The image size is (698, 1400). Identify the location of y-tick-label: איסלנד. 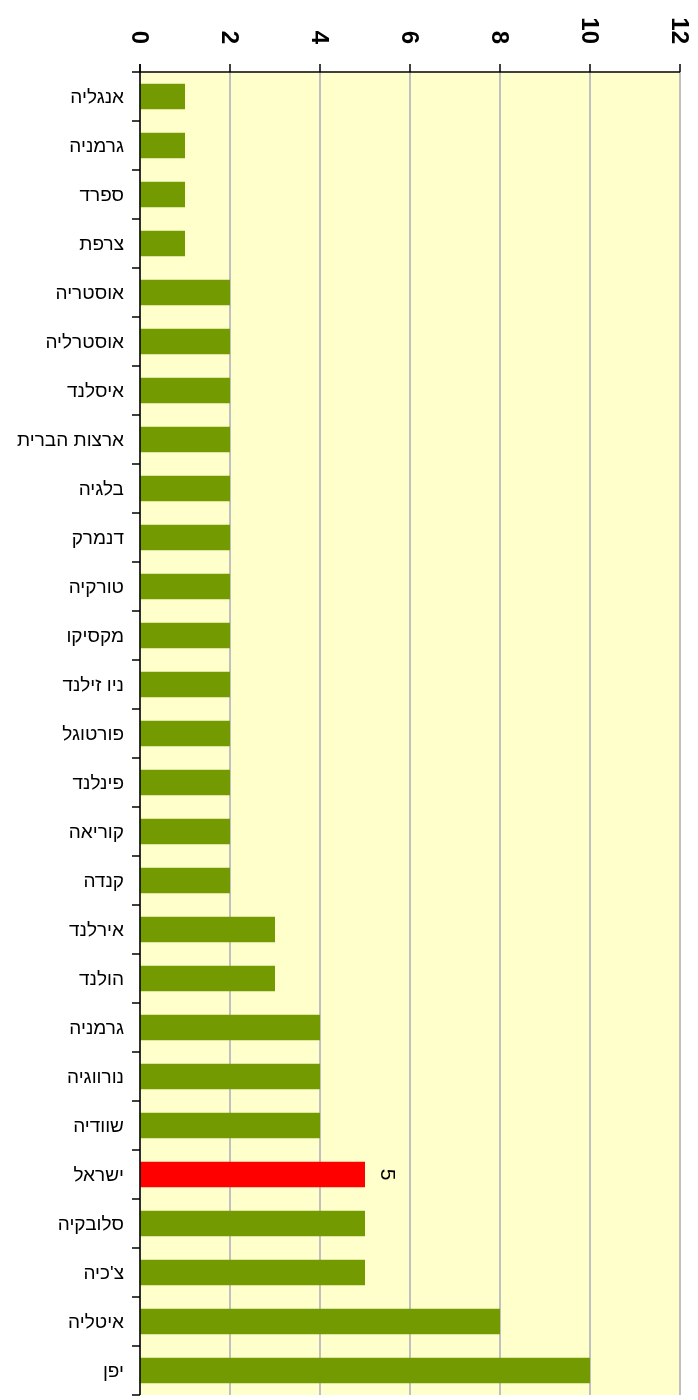
(96, 390).